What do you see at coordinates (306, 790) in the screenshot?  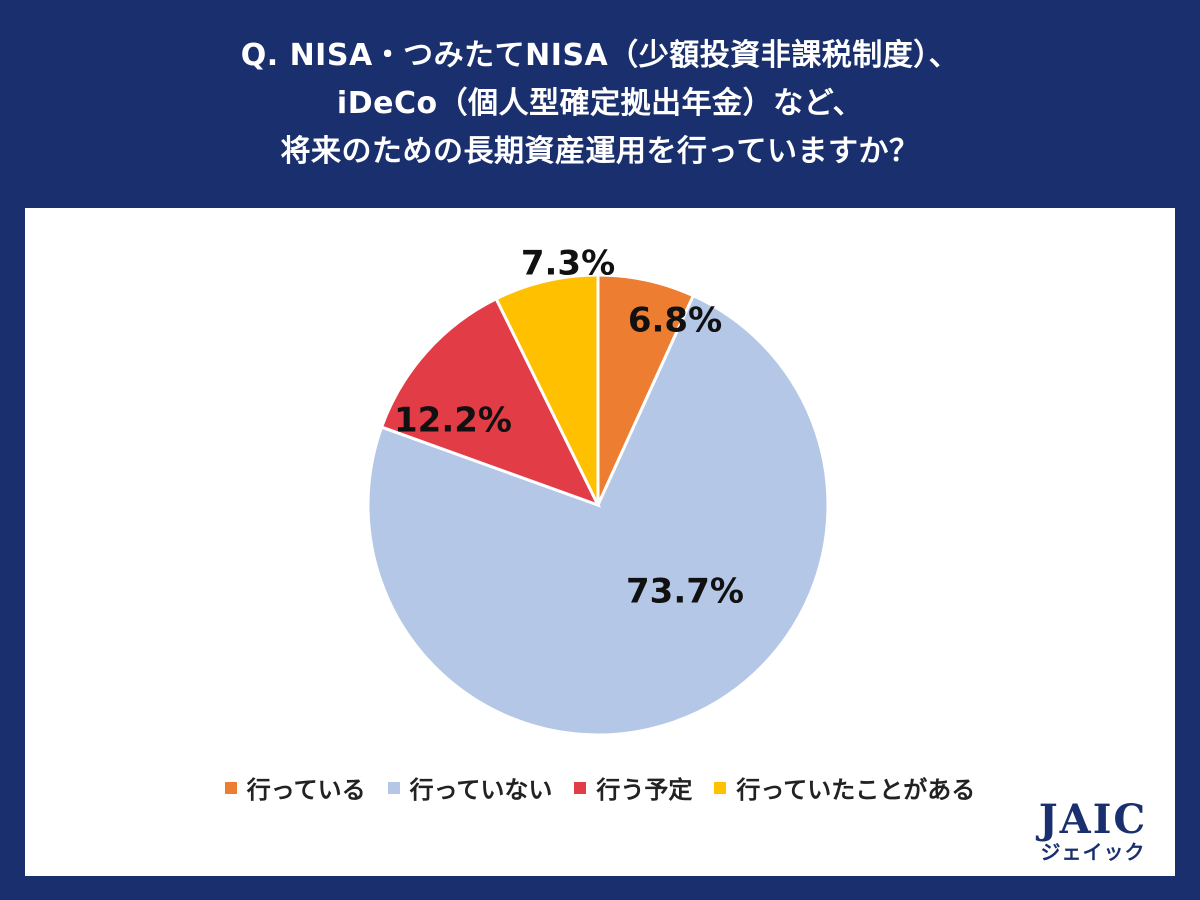 I see `legend-label: 行っている` at bounding box center [306, 790].